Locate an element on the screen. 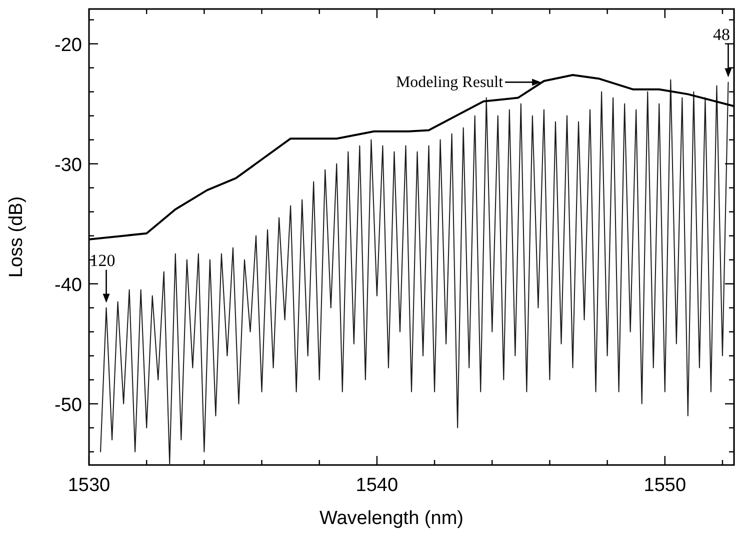  y-tick-label: -30 is located at coordinates (68, 165).